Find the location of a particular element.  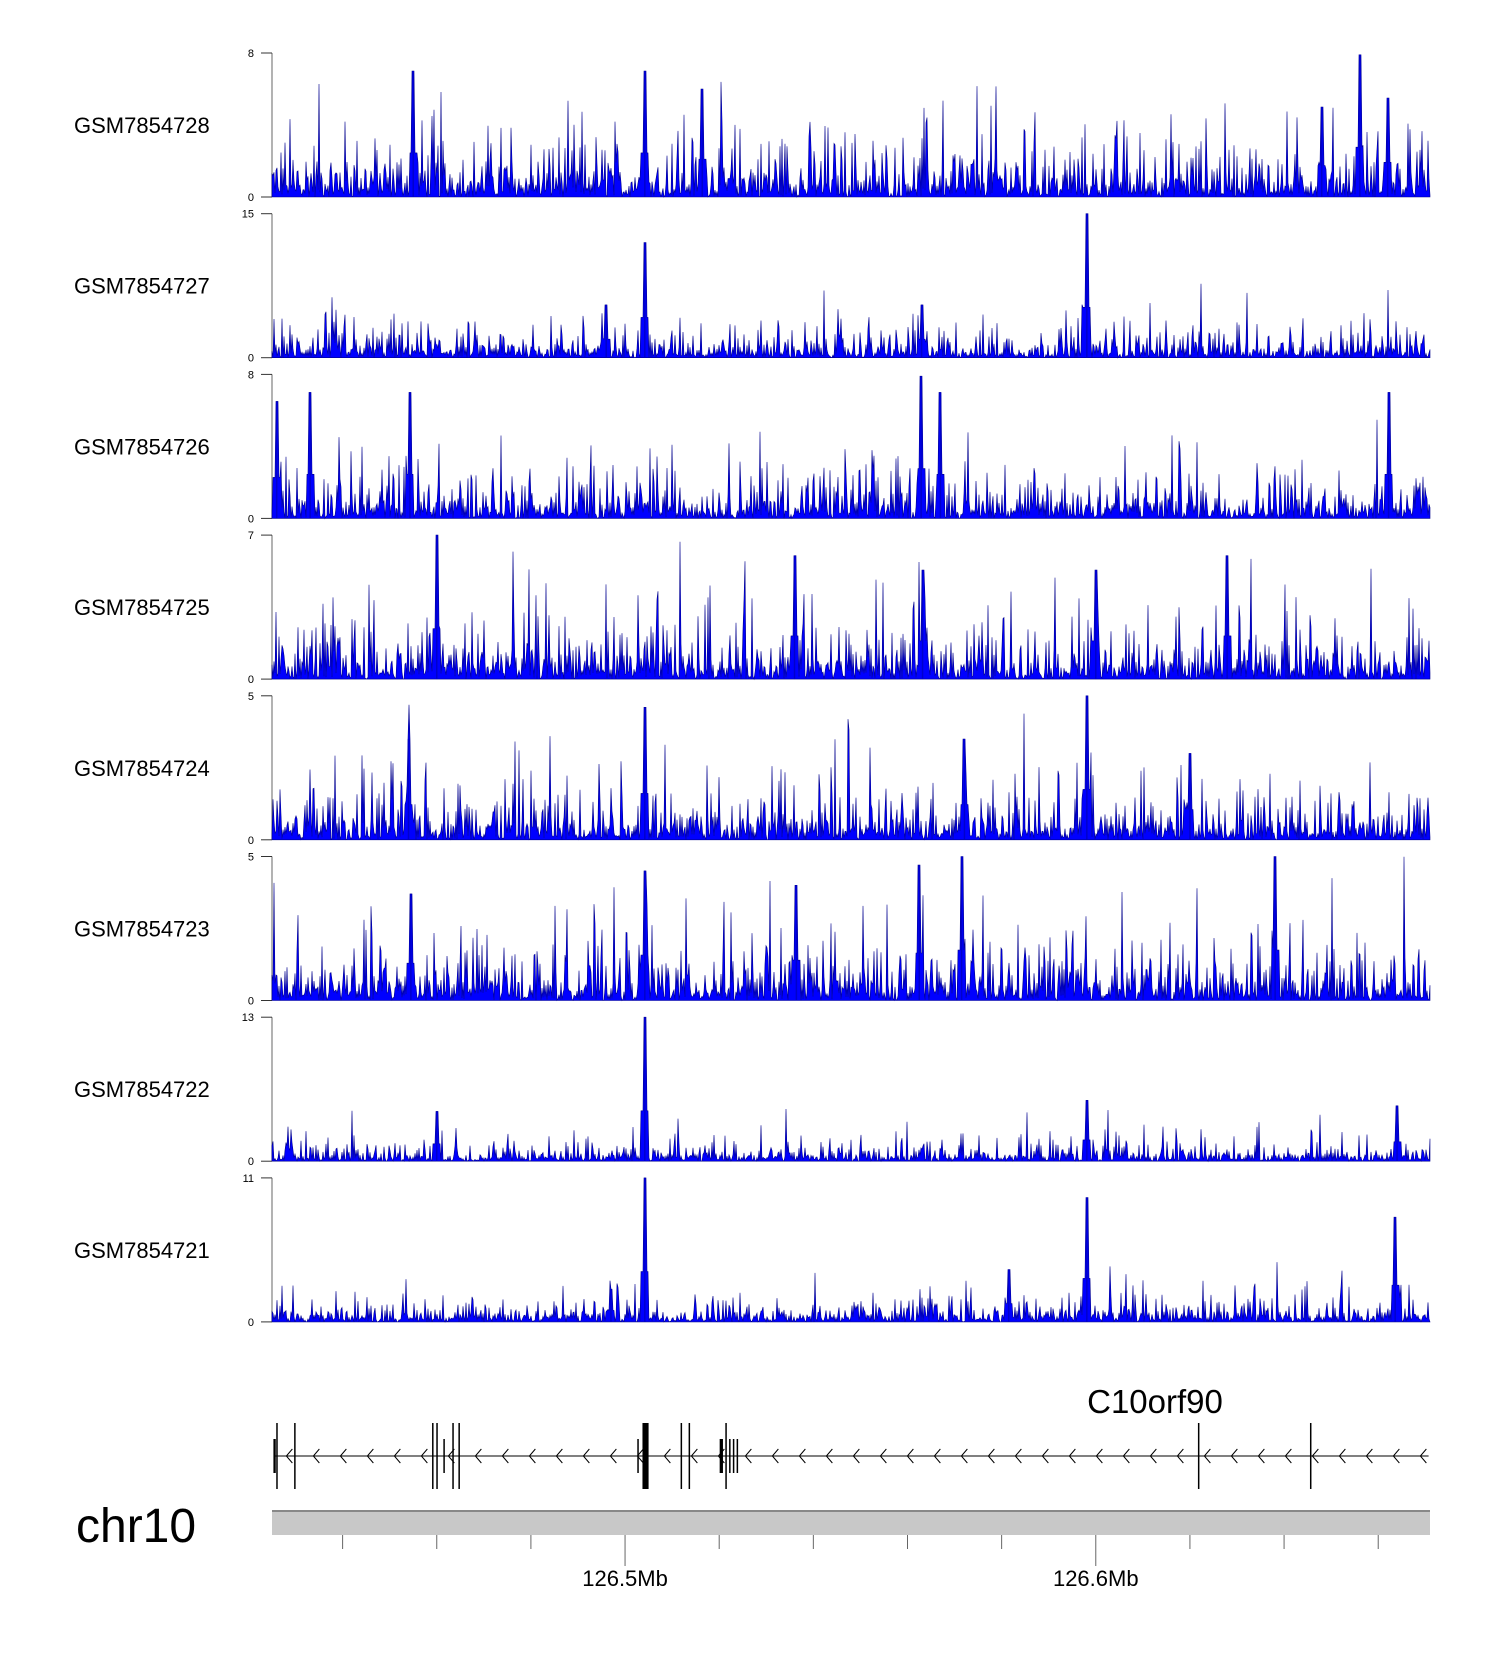

track-GSM7854725: GSM7854725 0 7 is located at coordinates (752, 608).